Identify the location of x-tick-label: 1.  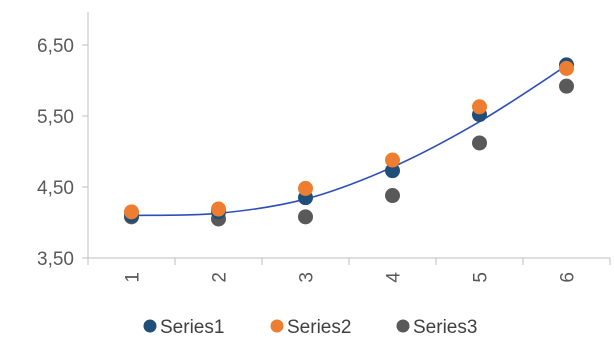
(133, 277).